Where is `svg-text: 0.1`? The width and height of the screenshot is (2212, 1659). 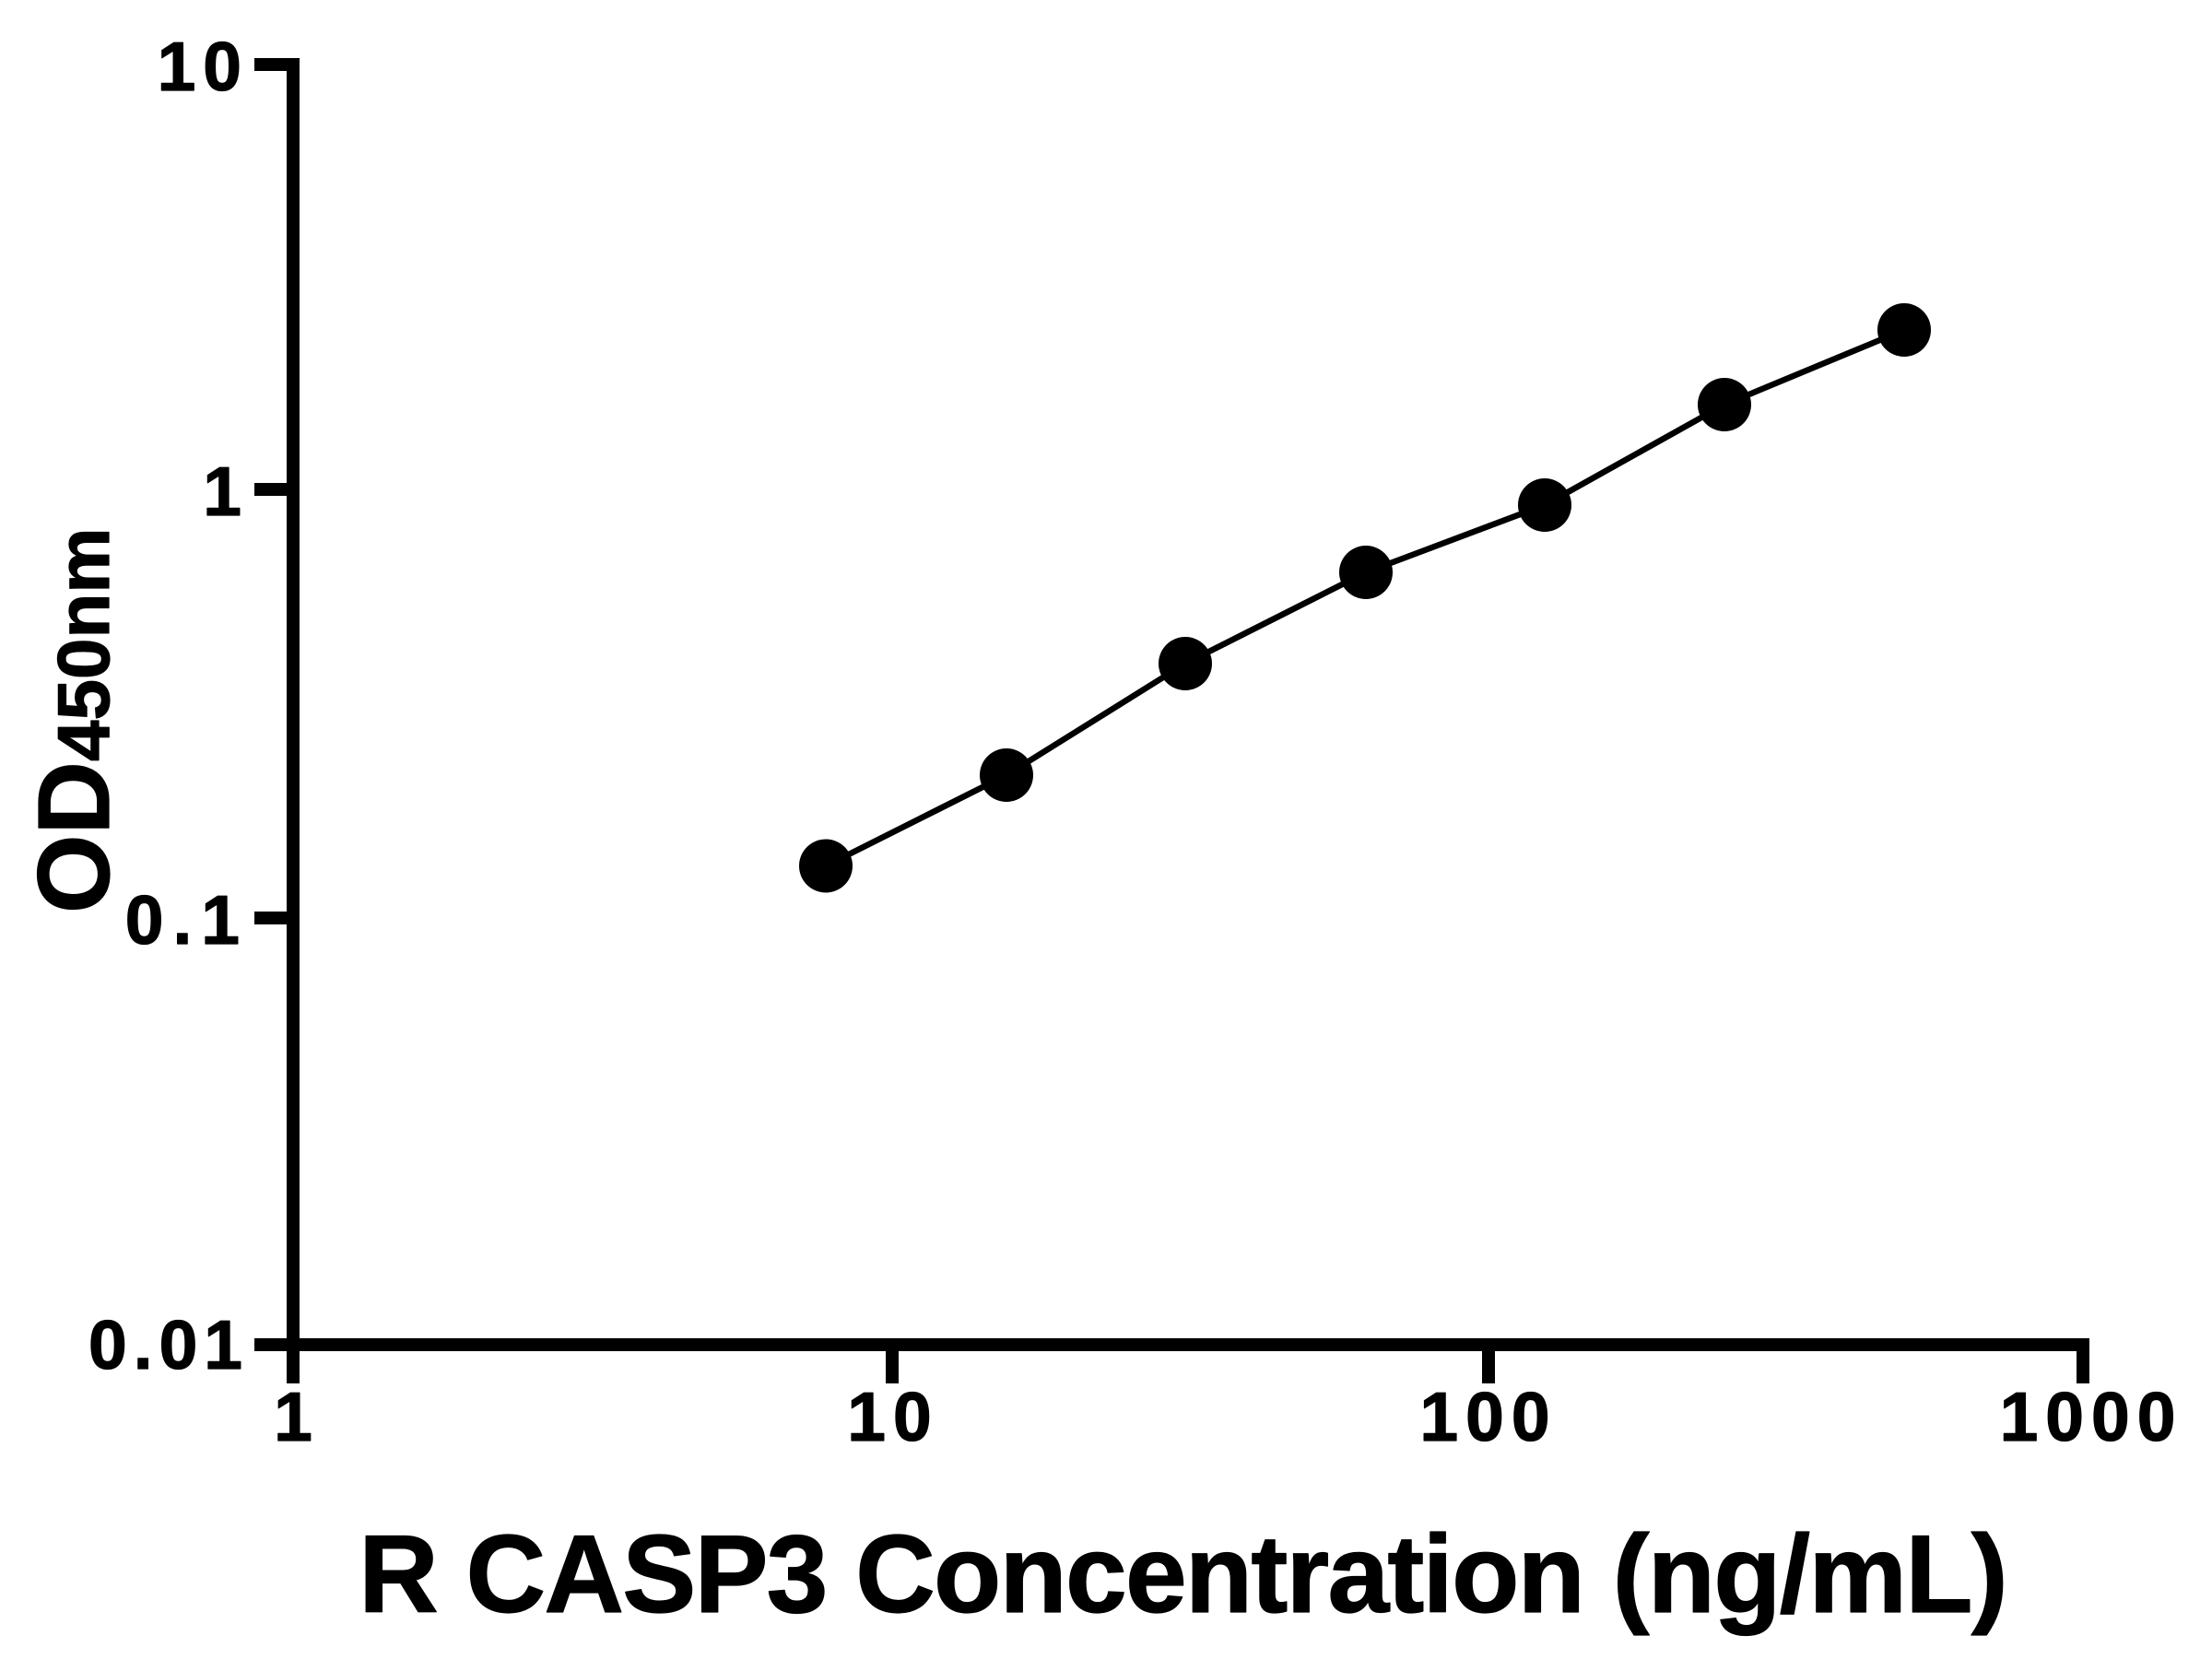
svg-text: 0.1 is located at coordinates (187, 920).